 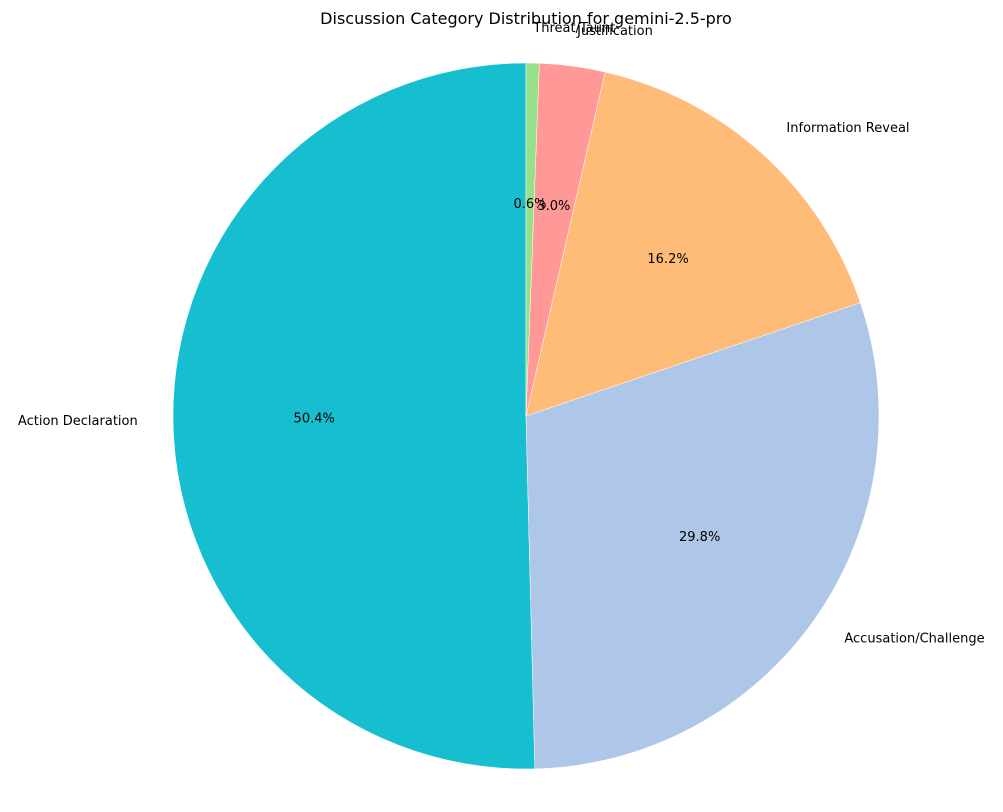 What do you see at coordinates (914, 638) in the screenshot?
I see `slice-label-accusation-challenge: Accusation/Challenge` at bounding box center [914, 638].